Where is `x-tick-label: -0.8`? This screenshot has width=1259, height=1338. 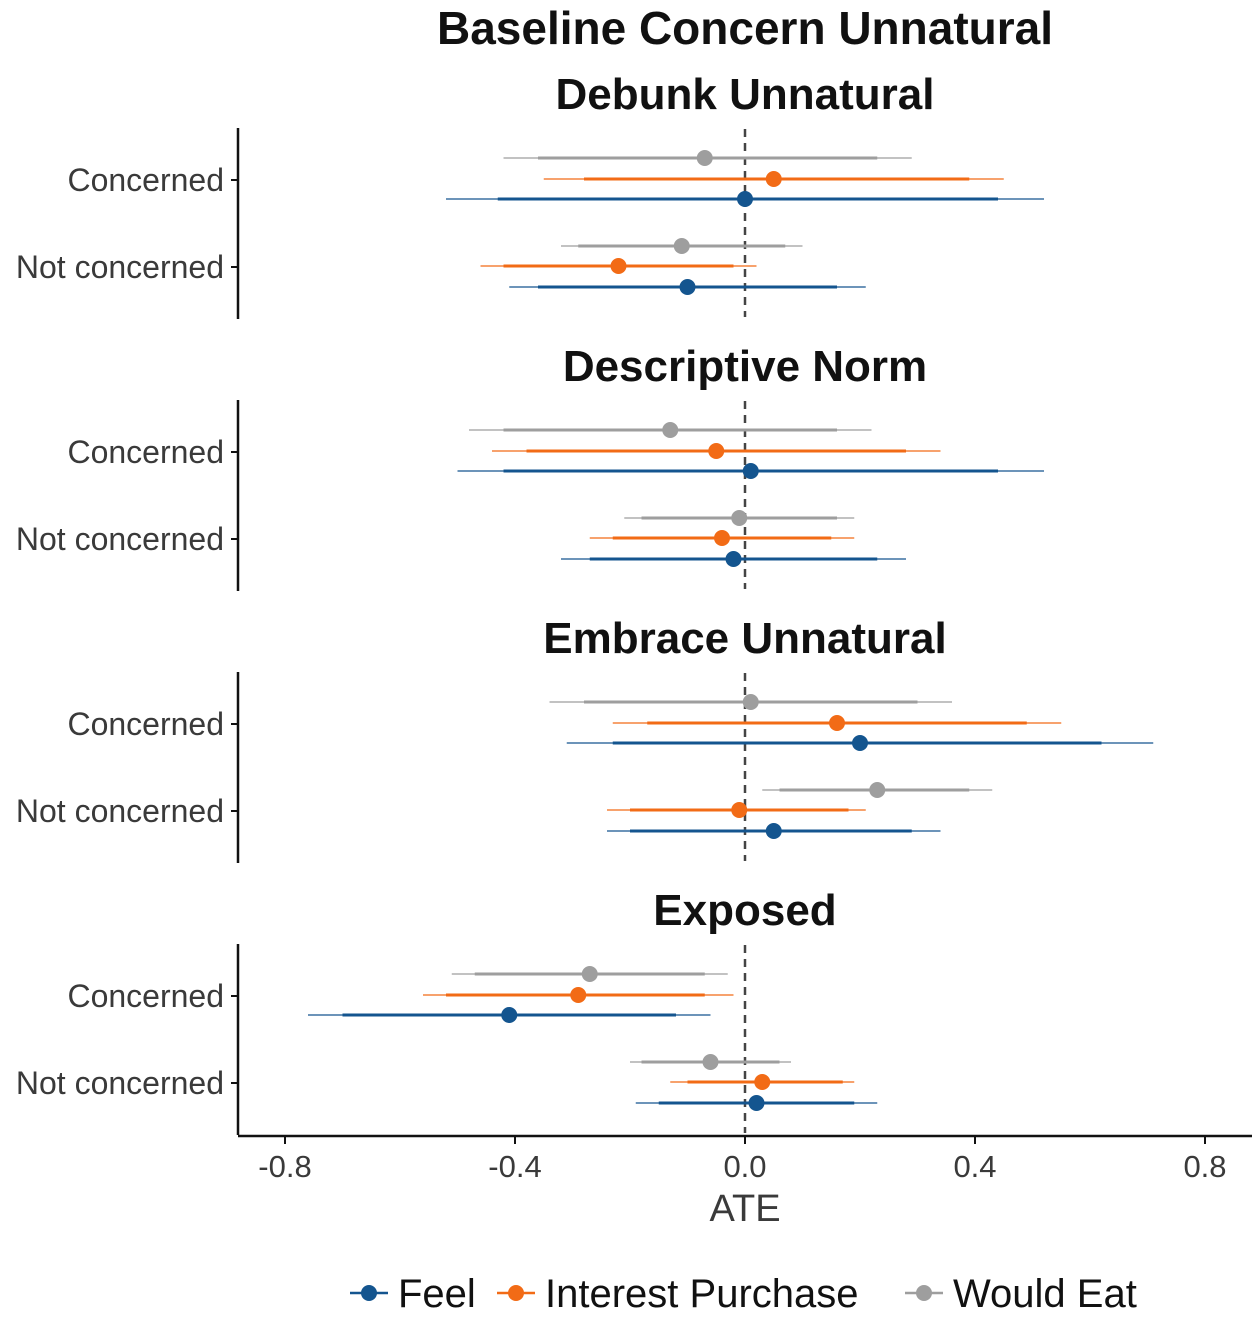
x-tick-label: -0.8 is located at coordinates (284, 1166).